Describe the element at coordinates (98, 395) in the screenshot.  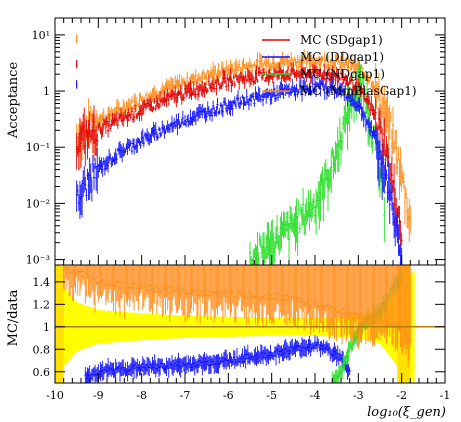
I see `x-tick-label: -9` at that location.